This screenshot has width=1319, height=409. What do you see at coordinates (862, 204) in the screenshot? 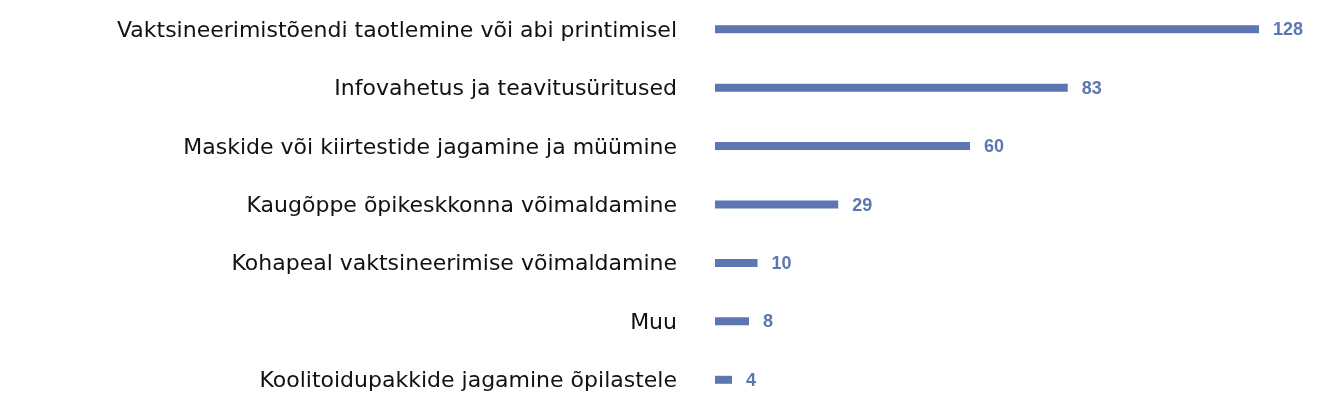
I see `data-label: 29` at bounding box center [862, 204].